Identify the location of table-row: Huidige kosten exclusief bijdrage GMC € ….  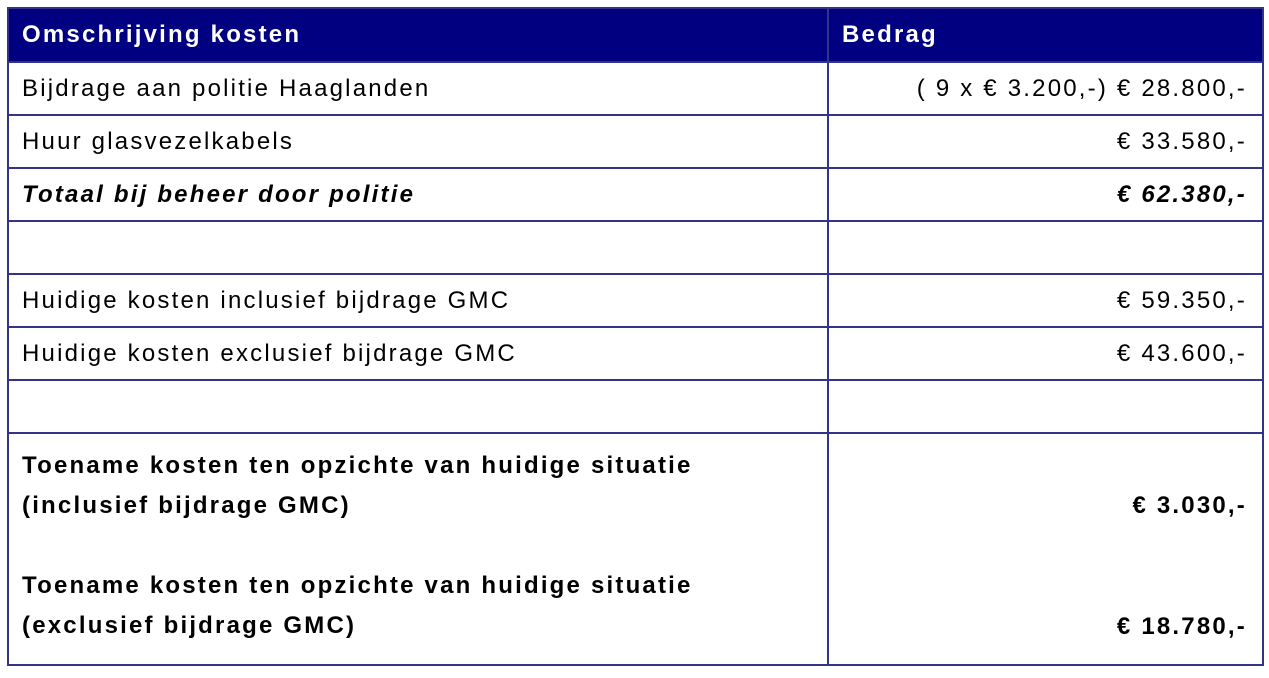
(635, 353).